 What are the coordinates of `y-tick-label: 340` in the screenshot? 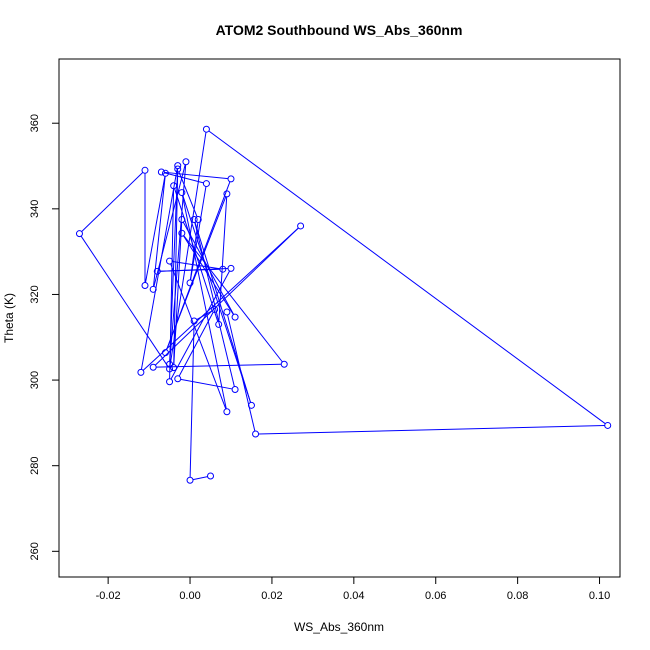 It's located at (35, 209).